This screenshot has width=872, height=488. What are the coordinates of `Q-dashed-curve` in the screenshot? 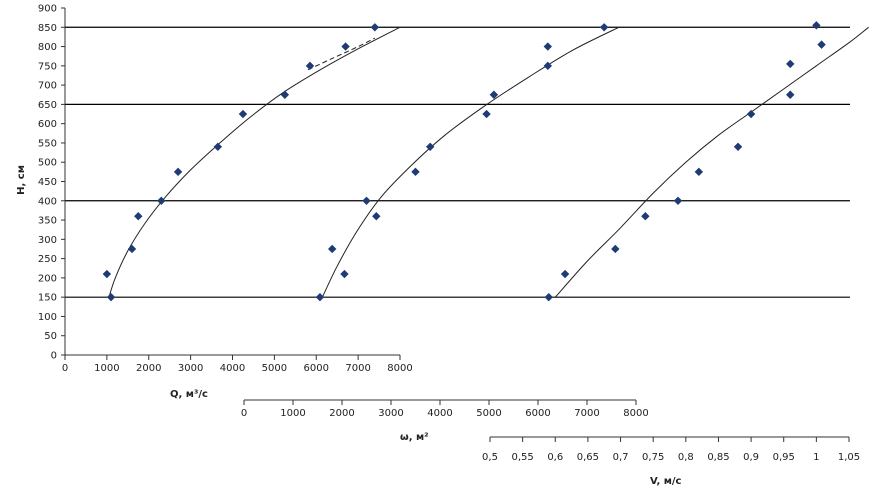 It's located at (341, 54).